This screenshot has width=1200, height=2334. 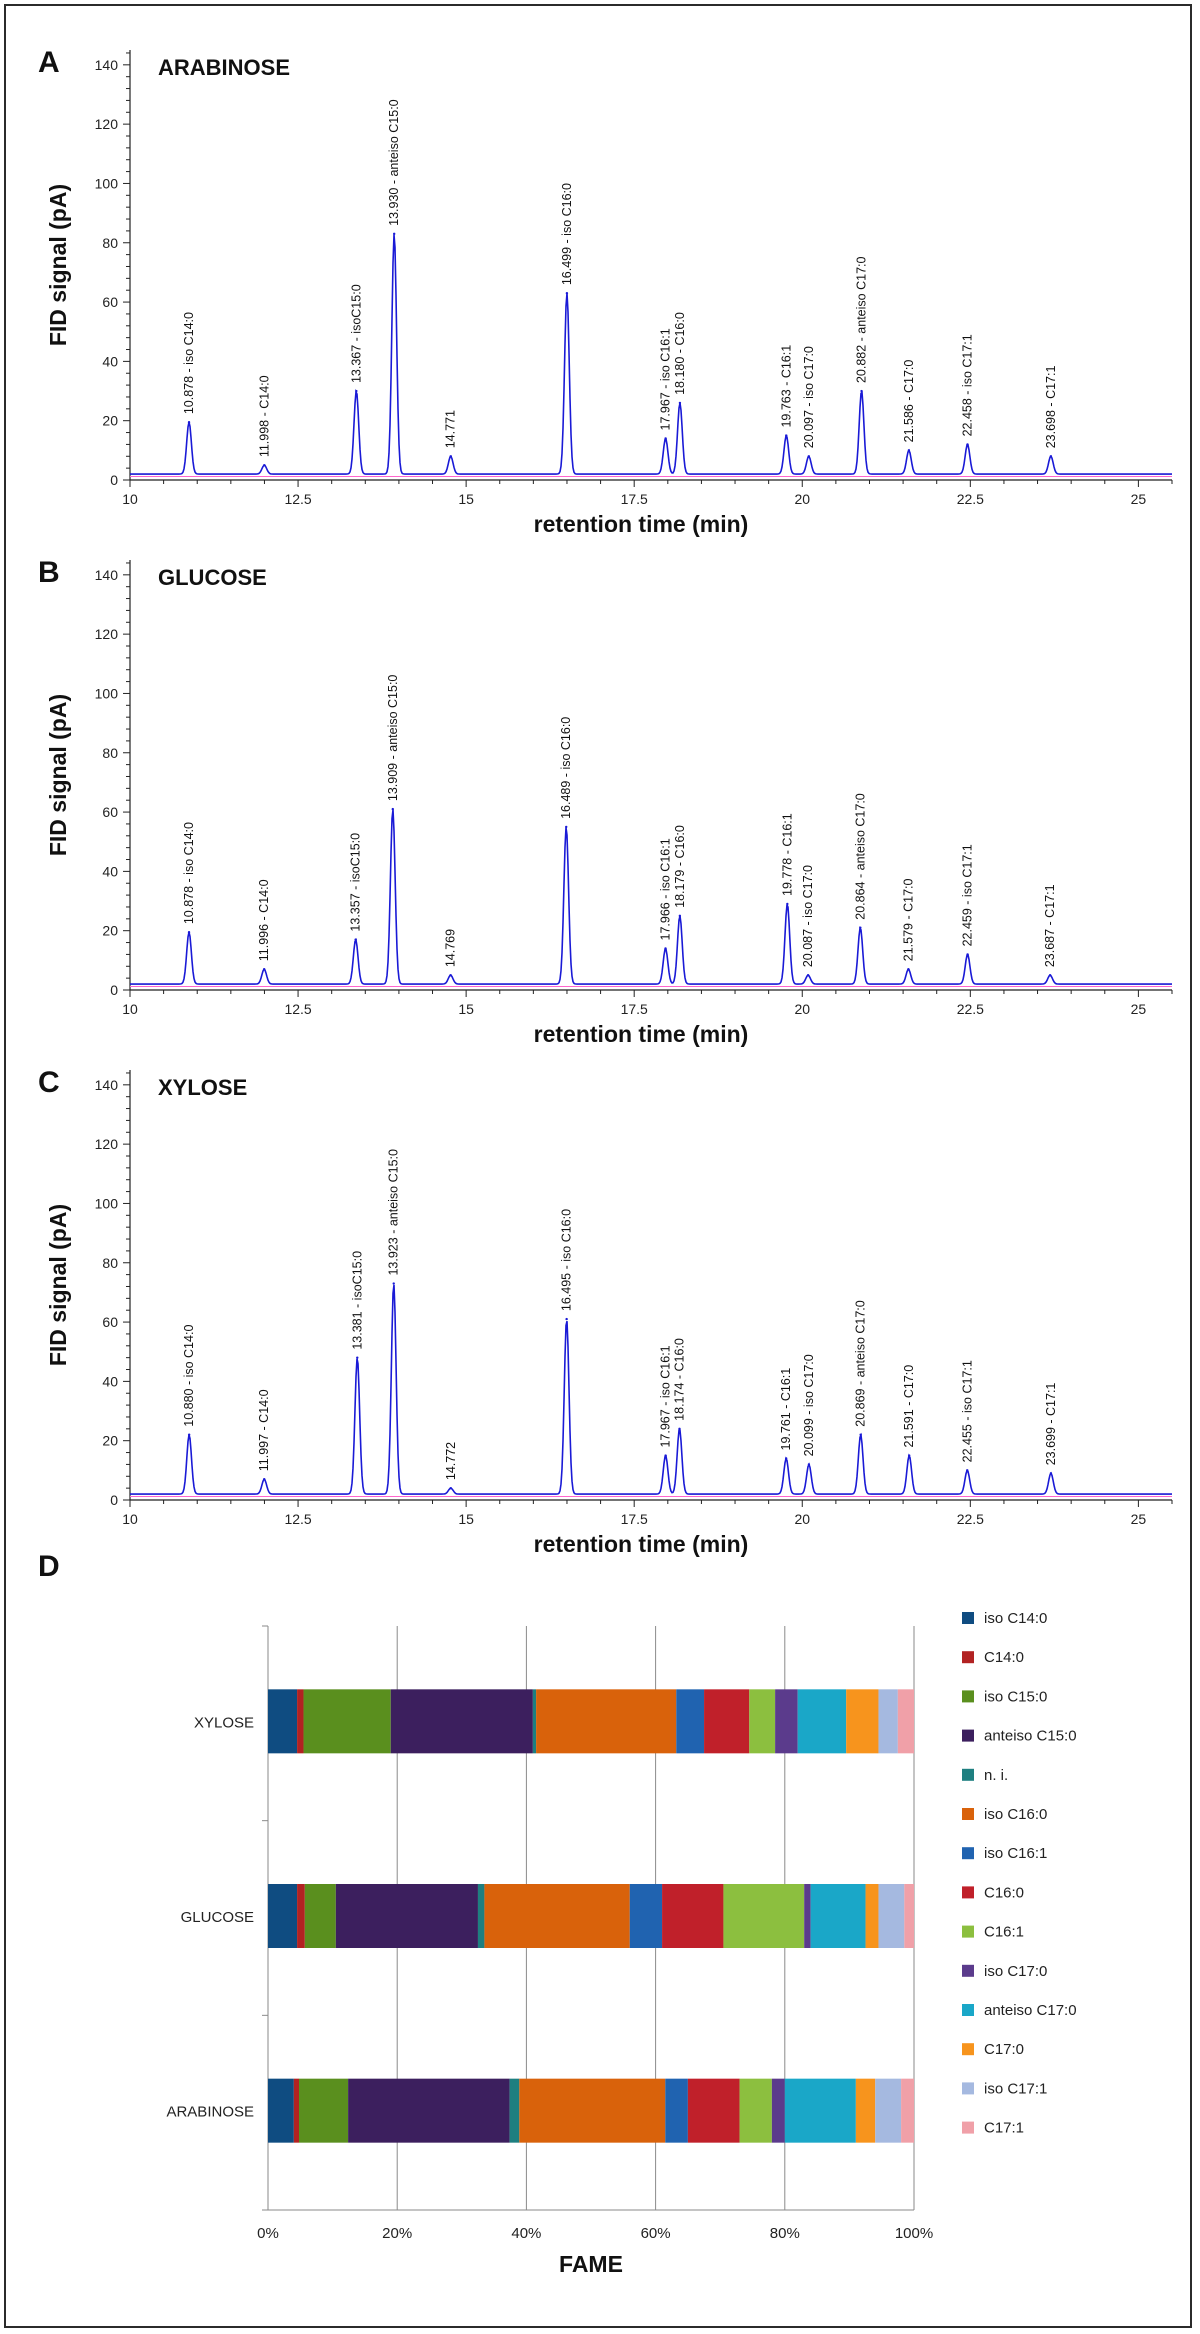 I want to click on y-tick-label: 140, so click(x=107, y=575).